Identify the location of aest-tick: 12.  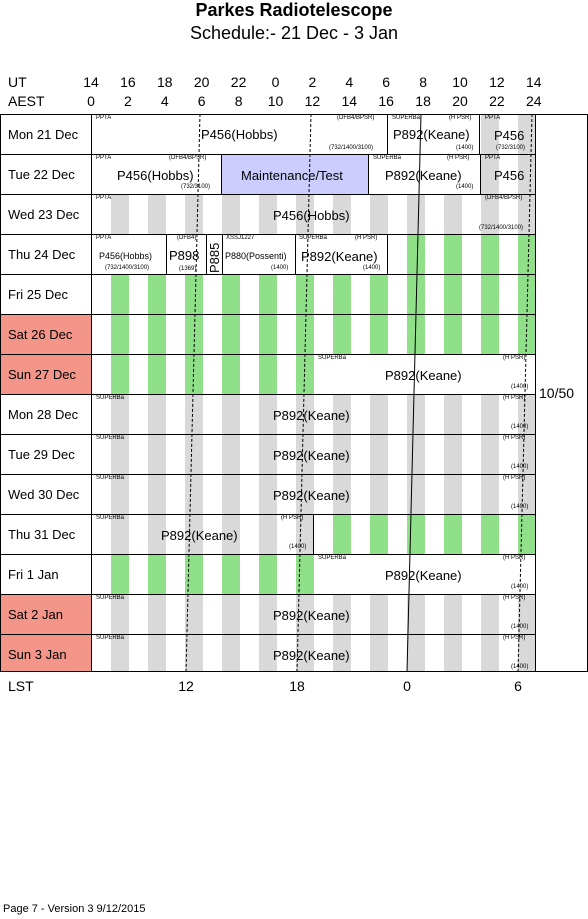
(312, 101).